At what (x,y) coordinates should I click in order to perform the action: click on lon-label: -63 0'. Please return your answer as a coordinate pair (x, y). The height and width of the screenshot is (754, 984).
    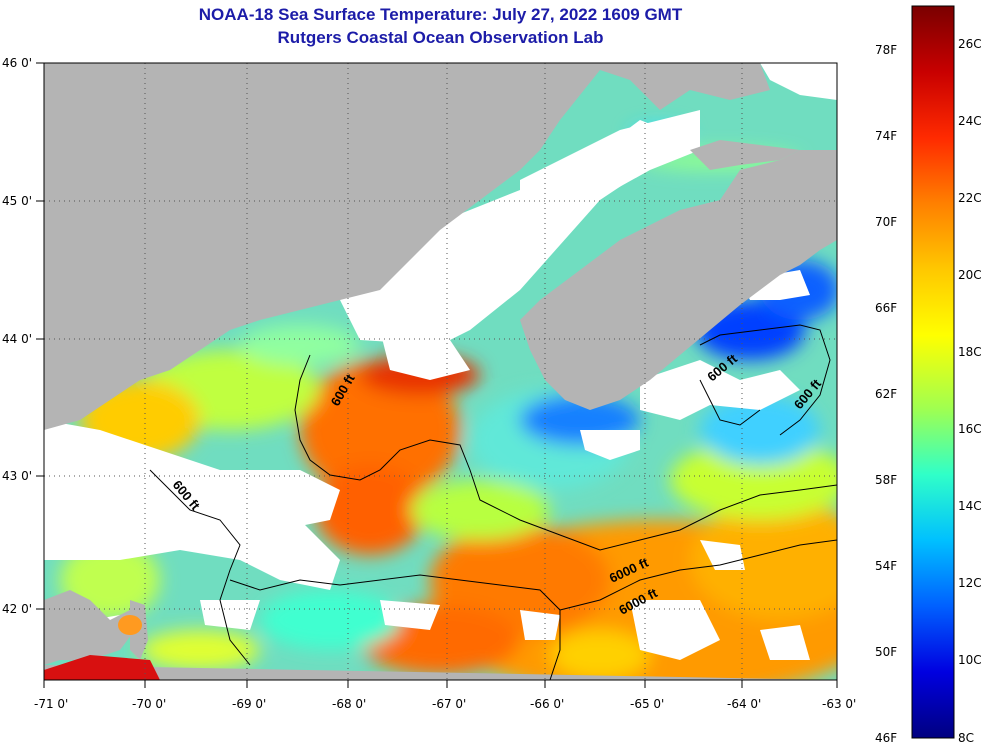
    Looking at the image, I should click on (839, 704).